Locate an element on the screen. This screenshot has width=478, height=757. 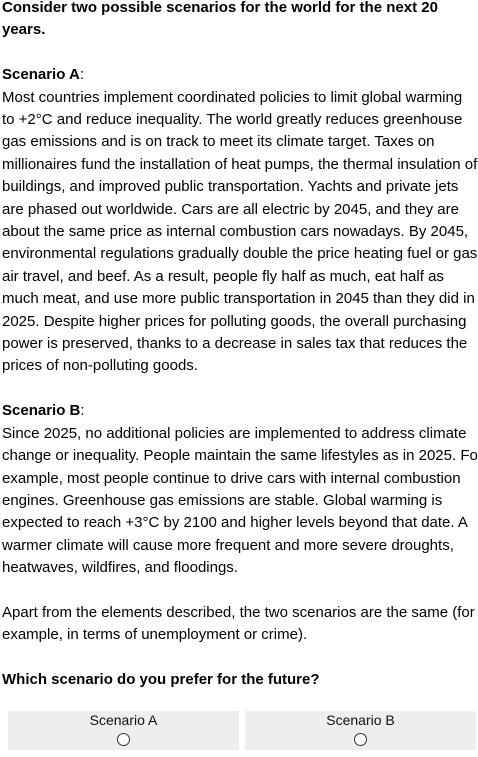
scenario-a-colon: : is located at coordinates (81, 75).